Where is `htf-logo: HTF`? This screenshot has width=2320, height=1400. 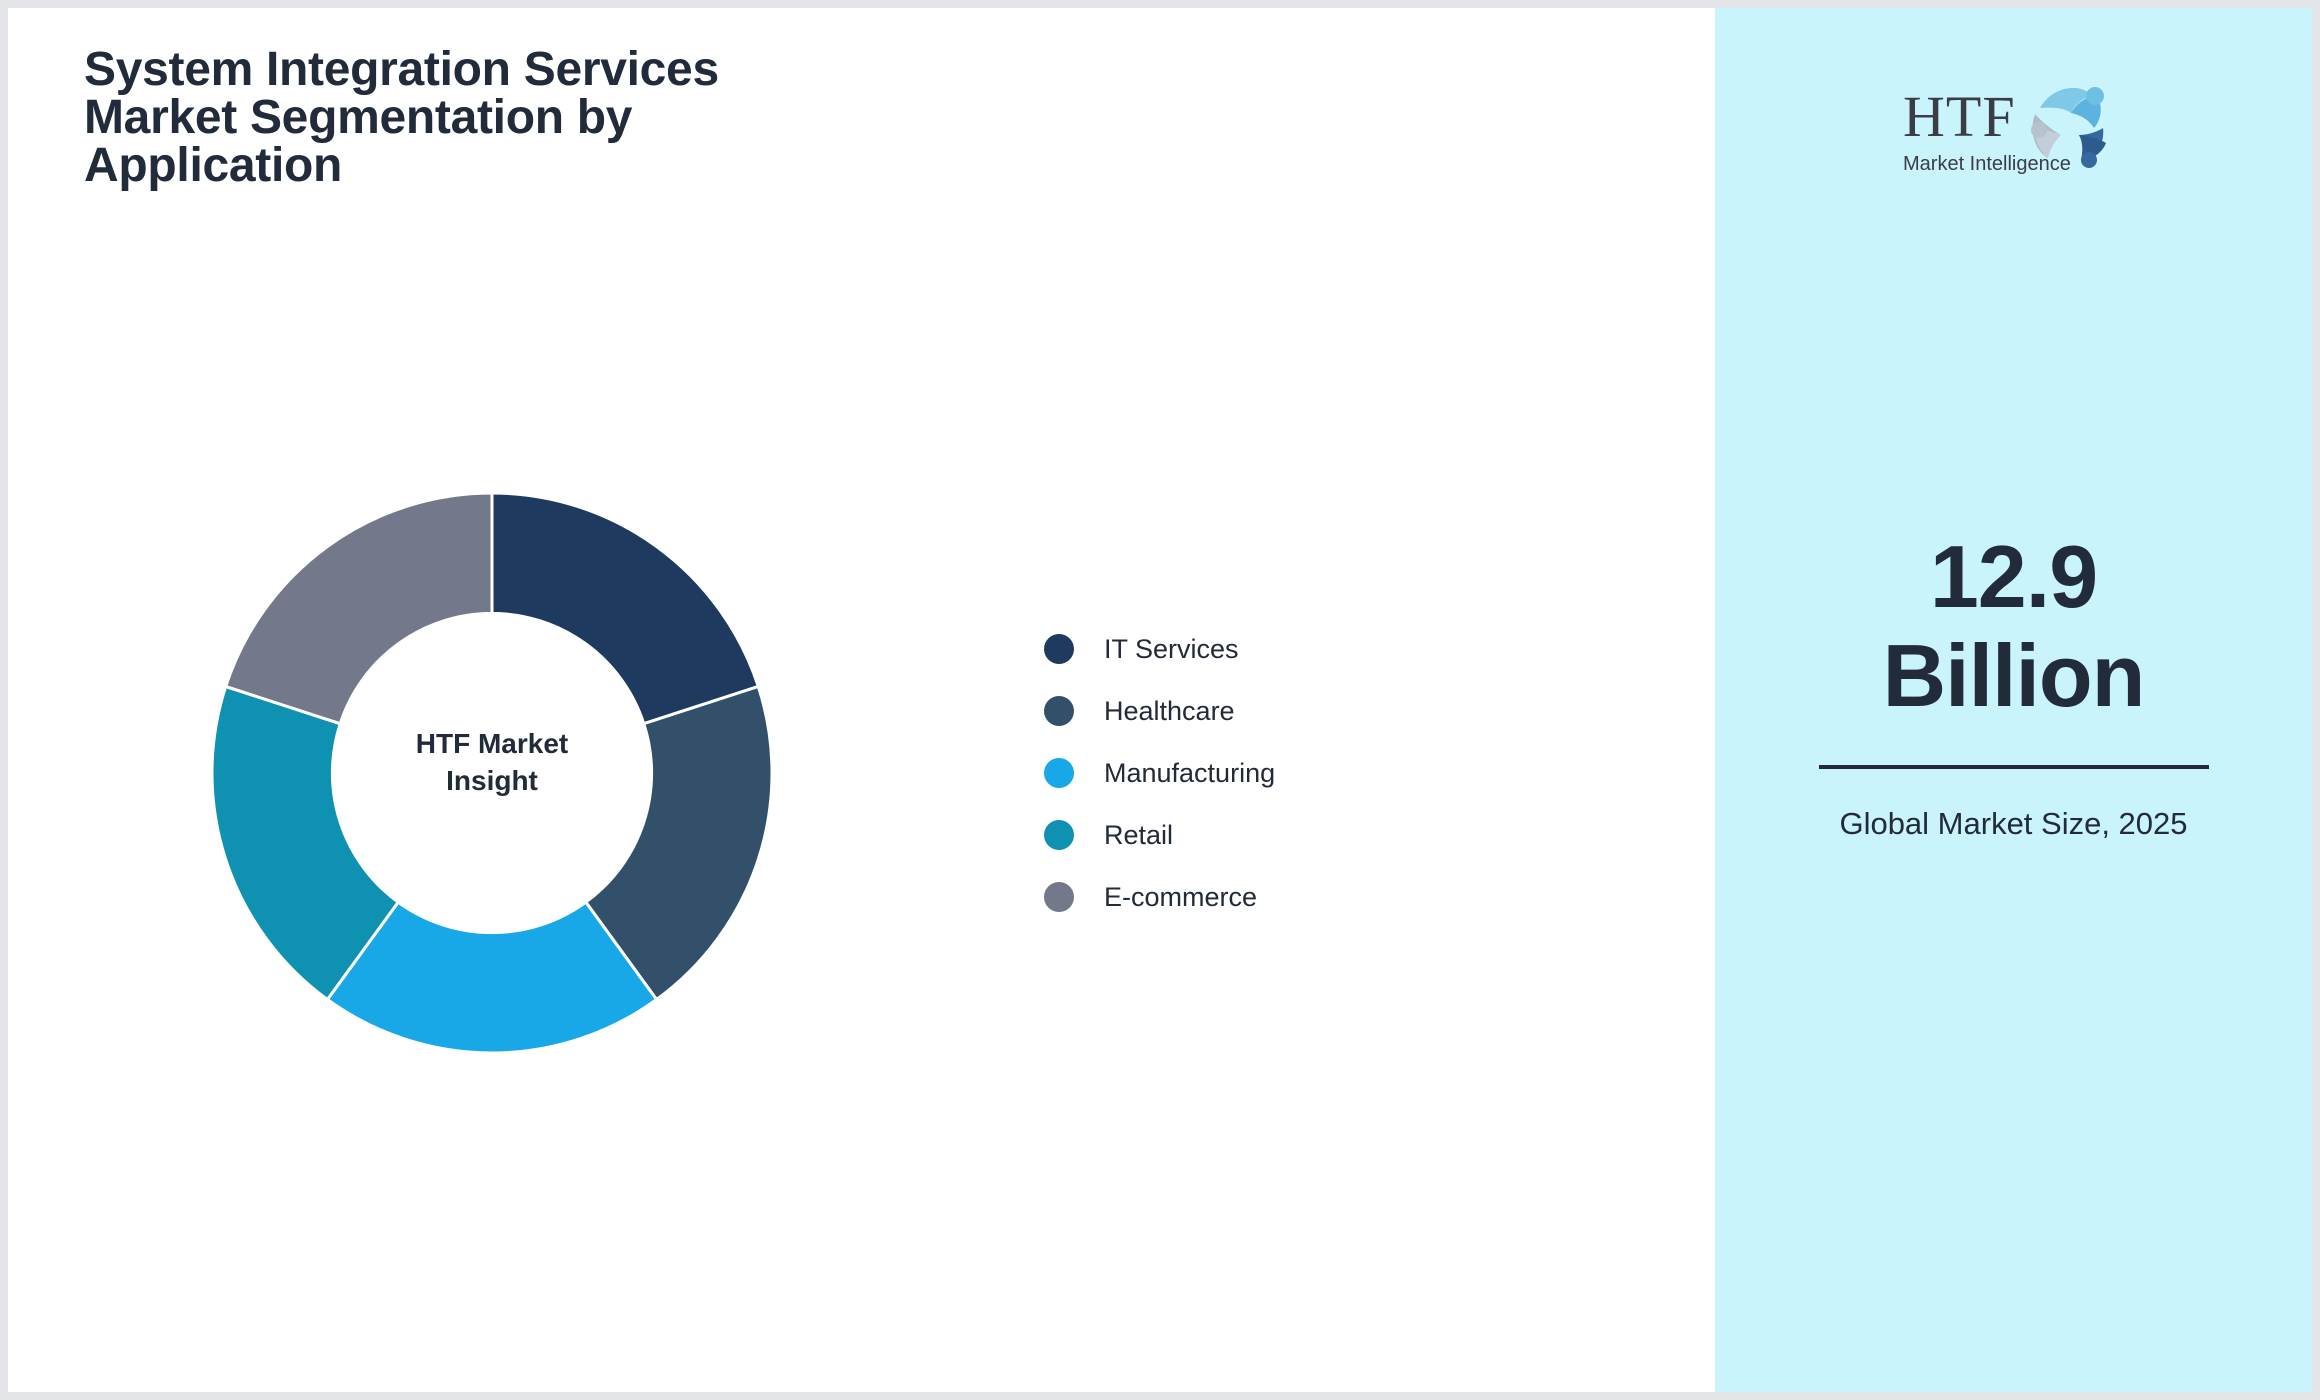
htf-logo: HTF is located at coordinates (2014, 124).